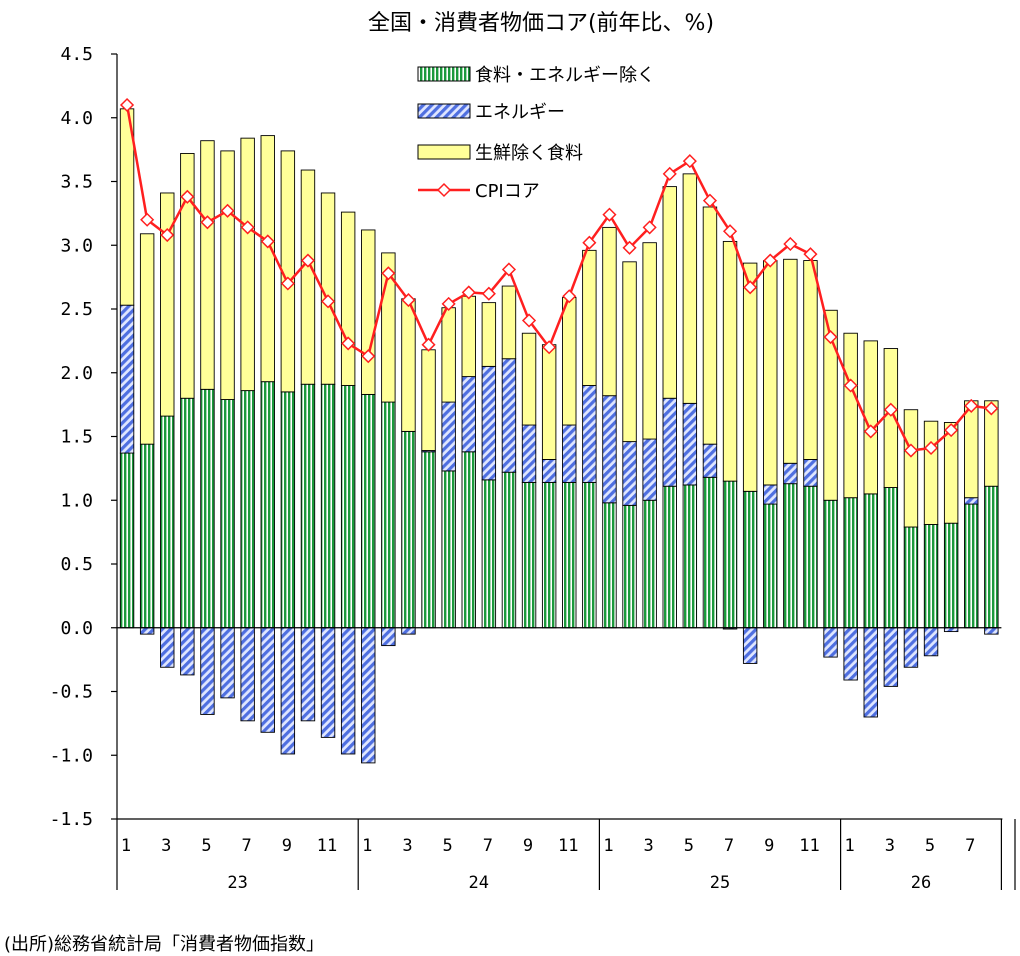 The image size is (1020, 956). I want to click on legend-item-fresh-food: 生鮮除く食料, so click(500, 153).